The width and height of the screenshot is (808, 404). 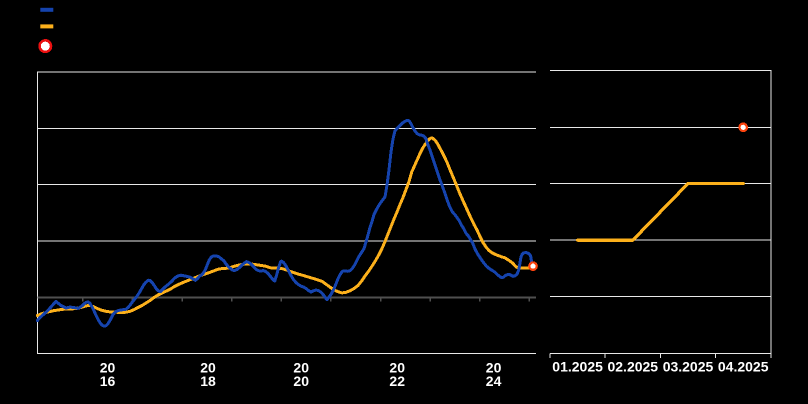 What do you see at coordinates (494, 381) in the screenshot?
I see `svg-text: 24` at bounding box center [494, 381].